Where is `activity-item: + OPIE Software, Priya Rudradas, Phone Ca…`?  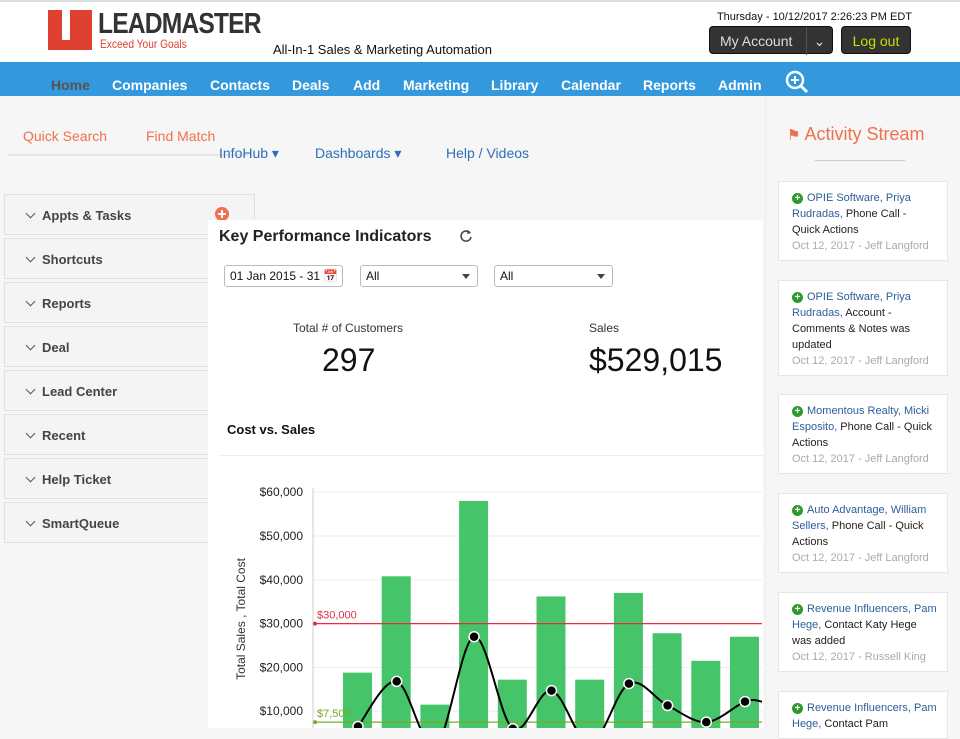 activity-item: + OPIE Software, Priya Rudradas, Phone Ca… is located at coordinates (863, 221).